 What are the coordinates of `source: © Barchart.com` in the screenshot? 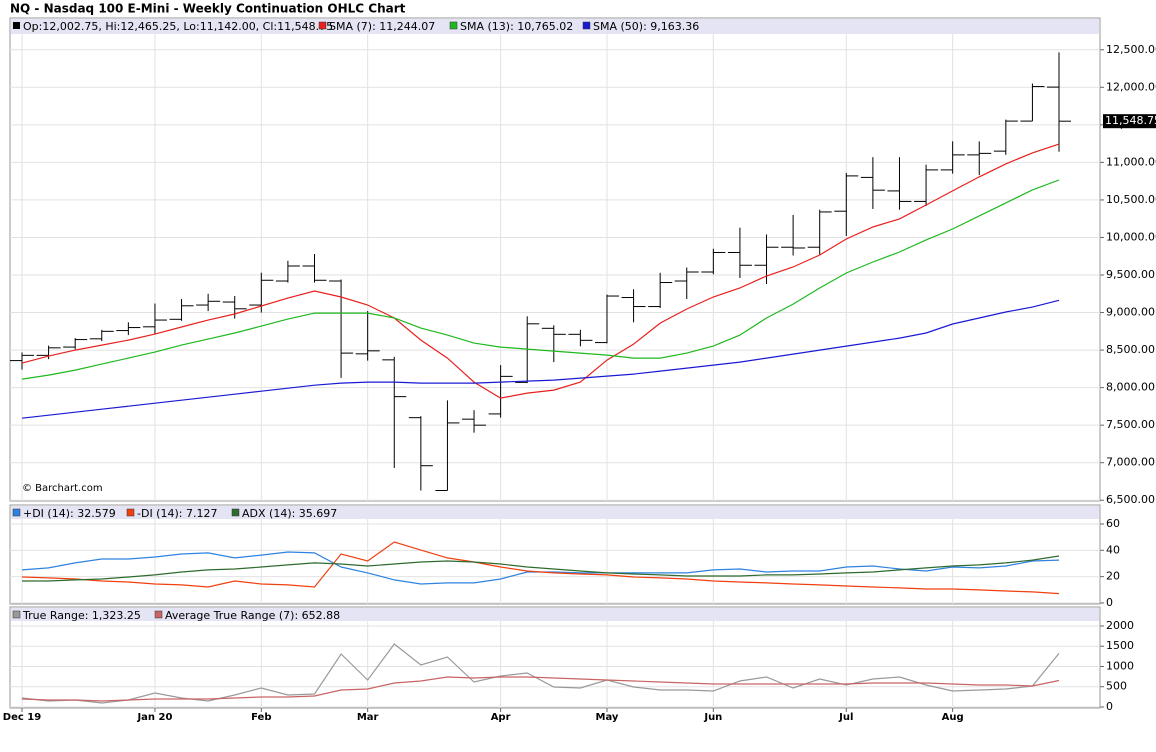 It's located at (62, 488).